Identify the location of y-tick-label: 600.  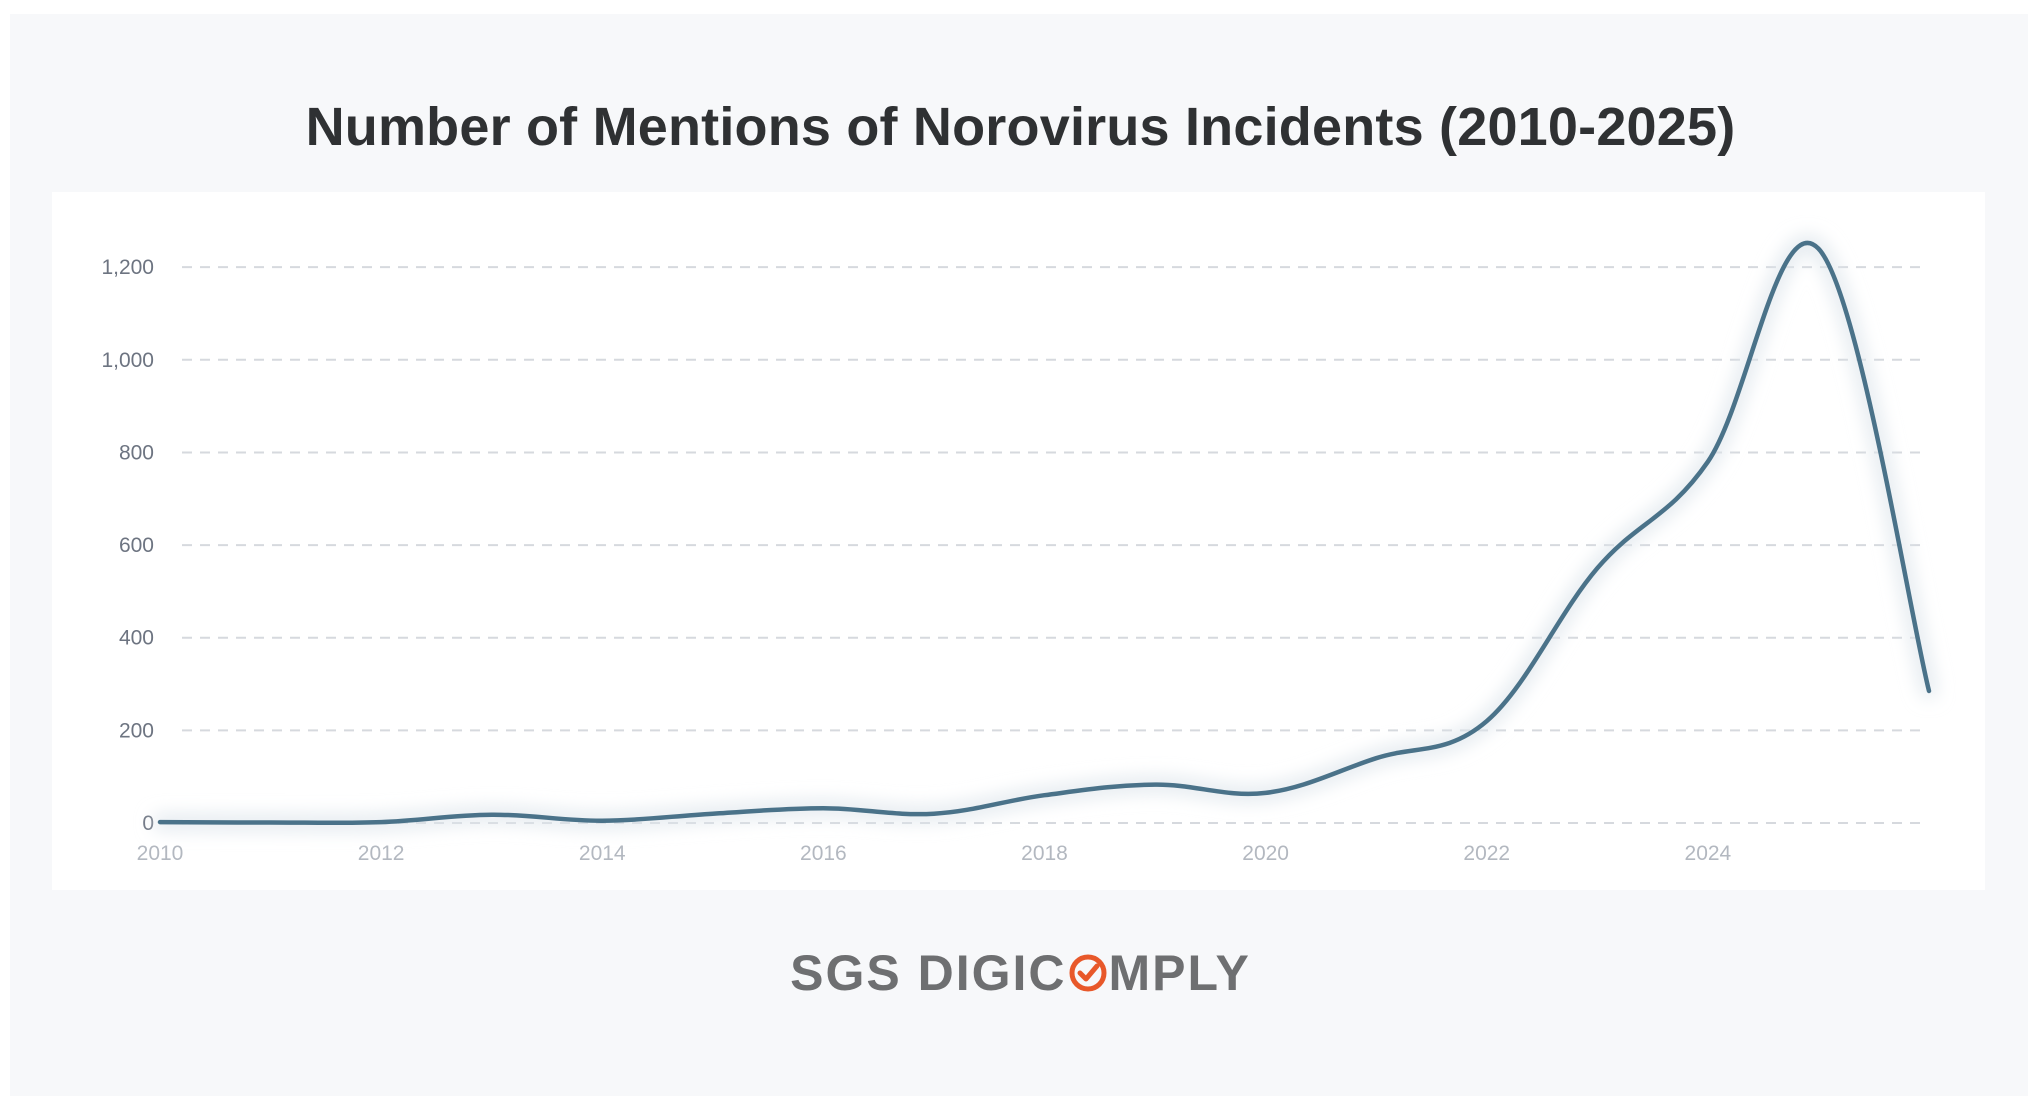
(136, 545).